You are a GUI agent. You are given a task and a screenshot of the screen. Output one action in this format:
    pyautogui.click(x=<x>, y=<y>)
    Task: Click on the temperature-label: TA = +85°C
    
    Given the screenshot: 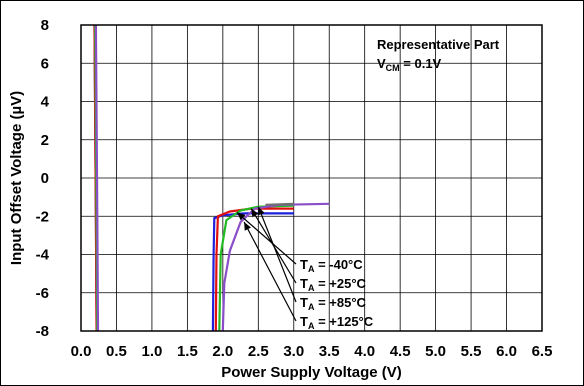 What is the action you would take?
    pyautogui.click(x=333, y=303)
    